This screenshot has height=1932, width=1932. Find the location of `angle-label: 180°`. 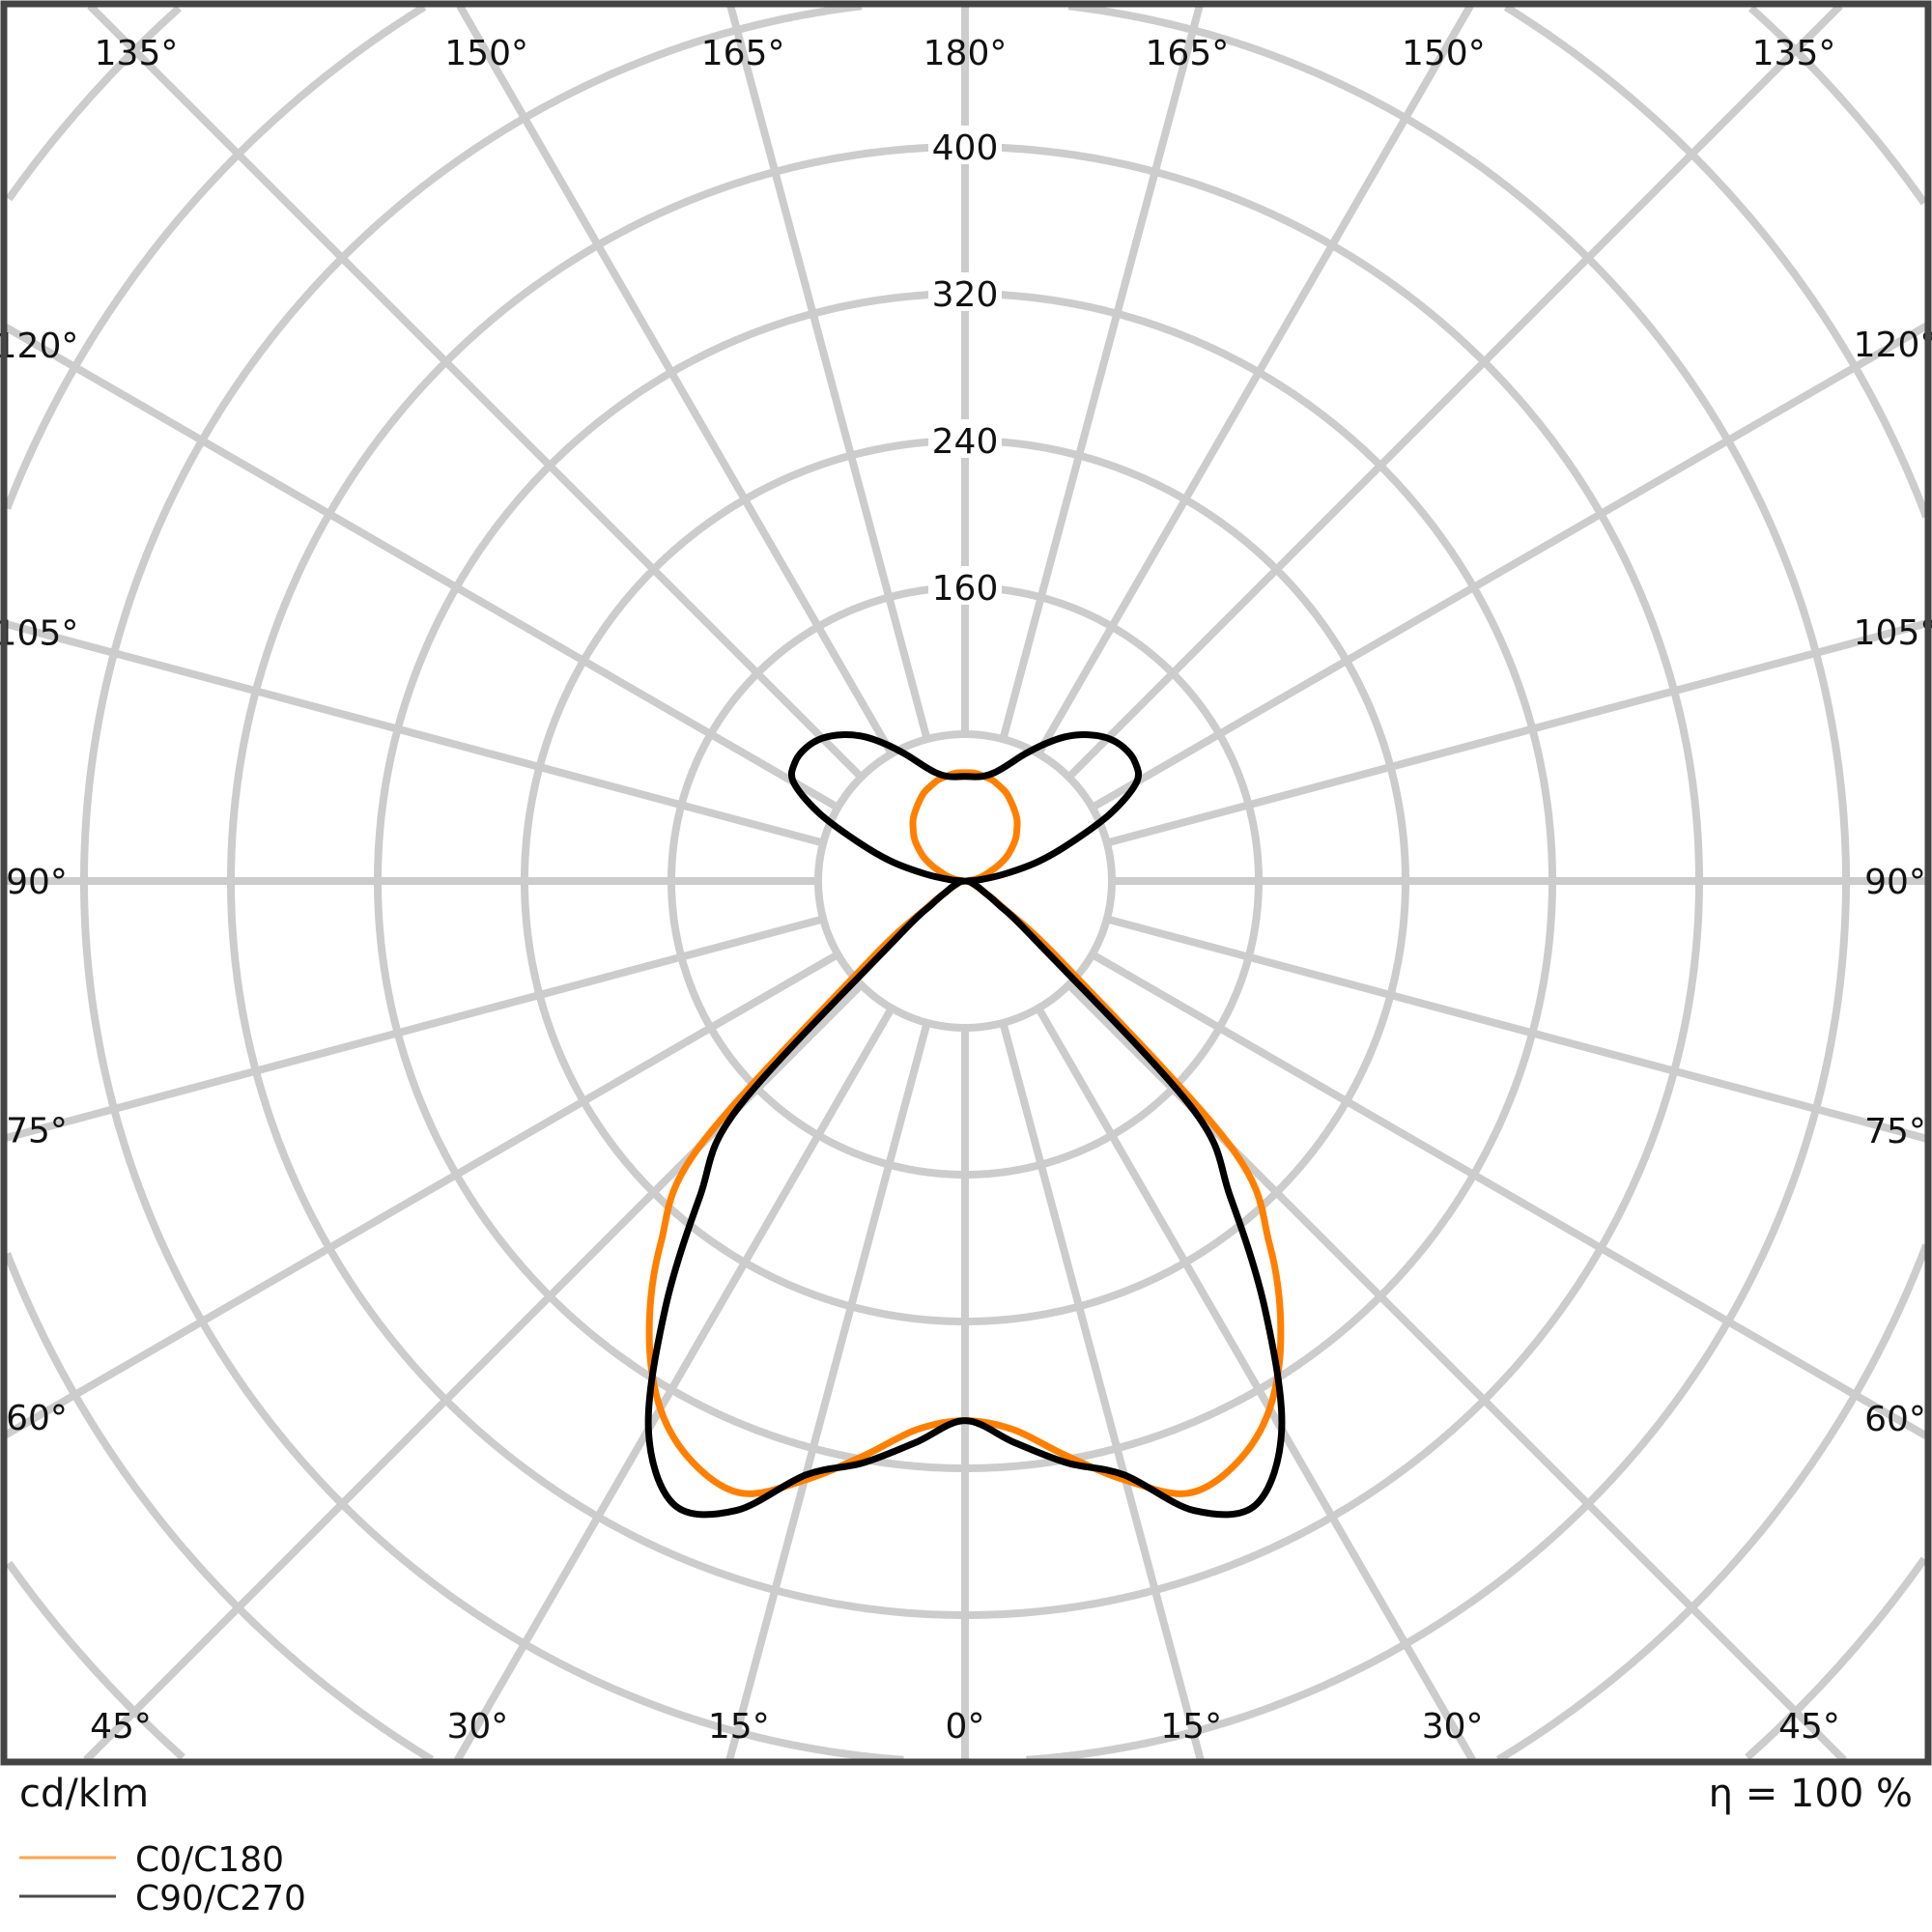

angle-label: 180° is located at coordinates (965, 53).